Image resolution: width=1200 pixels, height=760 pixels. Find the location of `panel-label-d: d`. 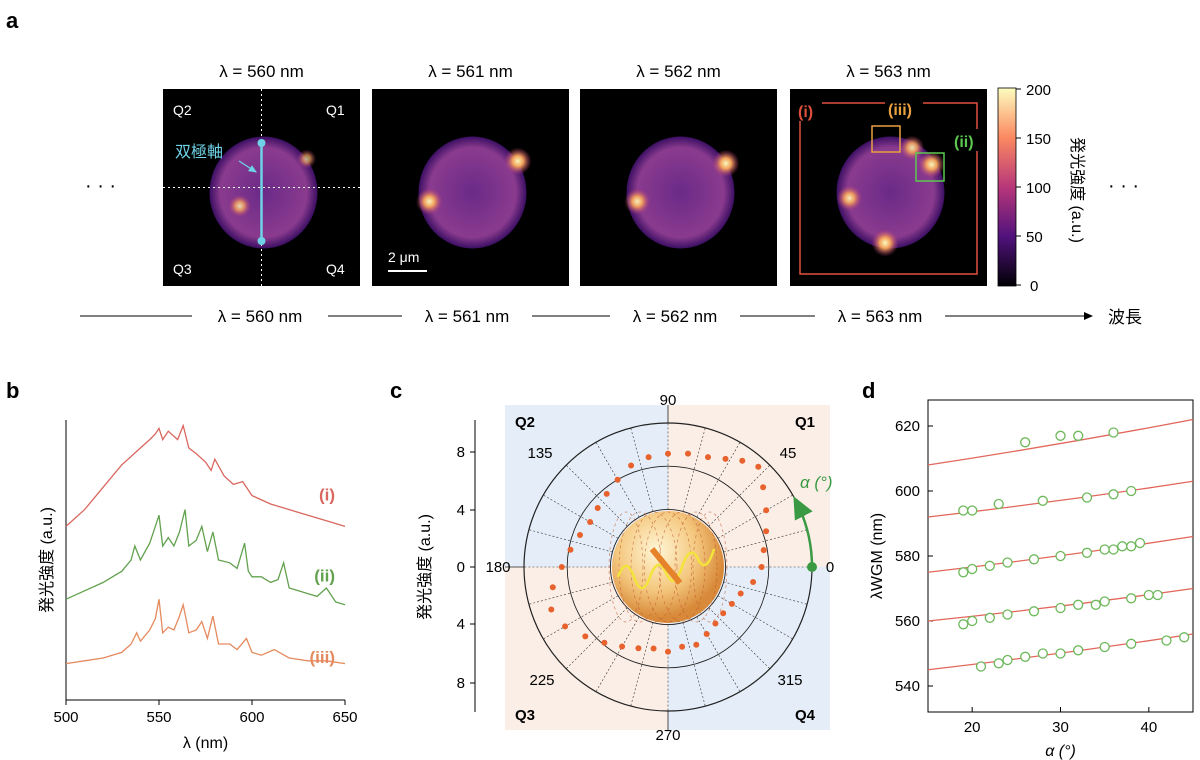

panel-label-d: d is located at coordinates (868, 390).